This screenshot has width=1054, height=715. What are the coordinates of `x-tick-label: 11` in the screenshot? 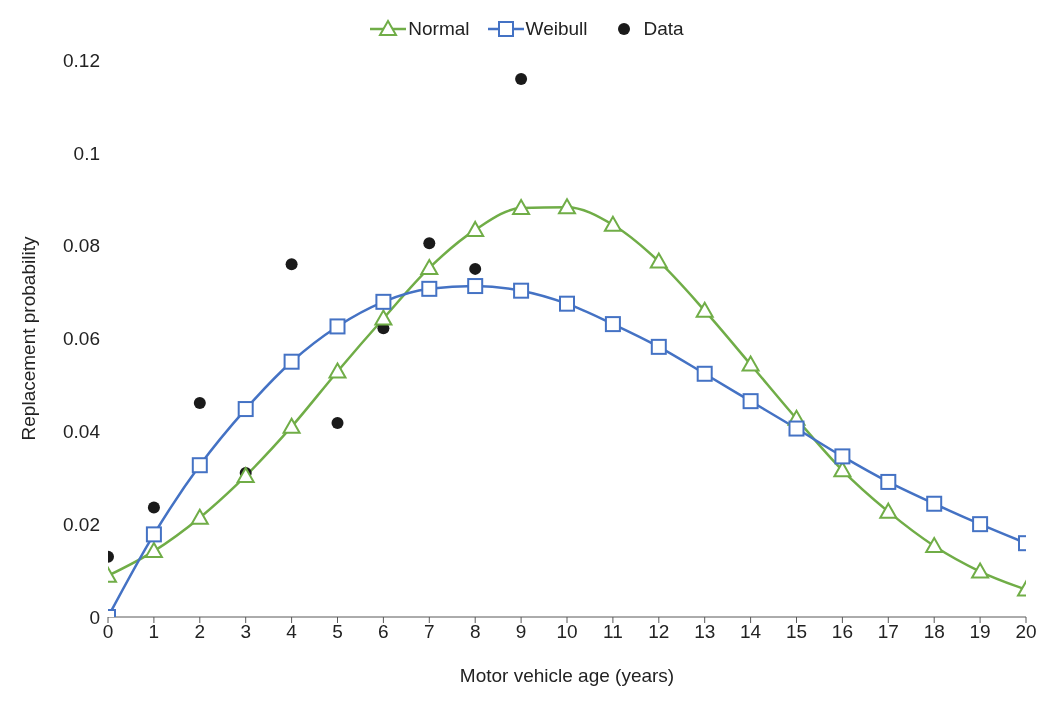 It's located at (613, 632).